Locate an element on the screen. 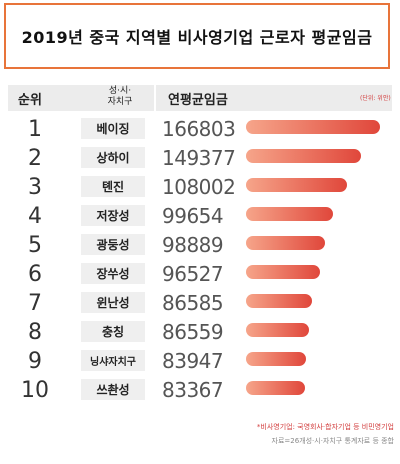 The height and width of the screenshot is (464, 400). chart-row: 3 톈진 108002 is located at coordinates (200, 186).